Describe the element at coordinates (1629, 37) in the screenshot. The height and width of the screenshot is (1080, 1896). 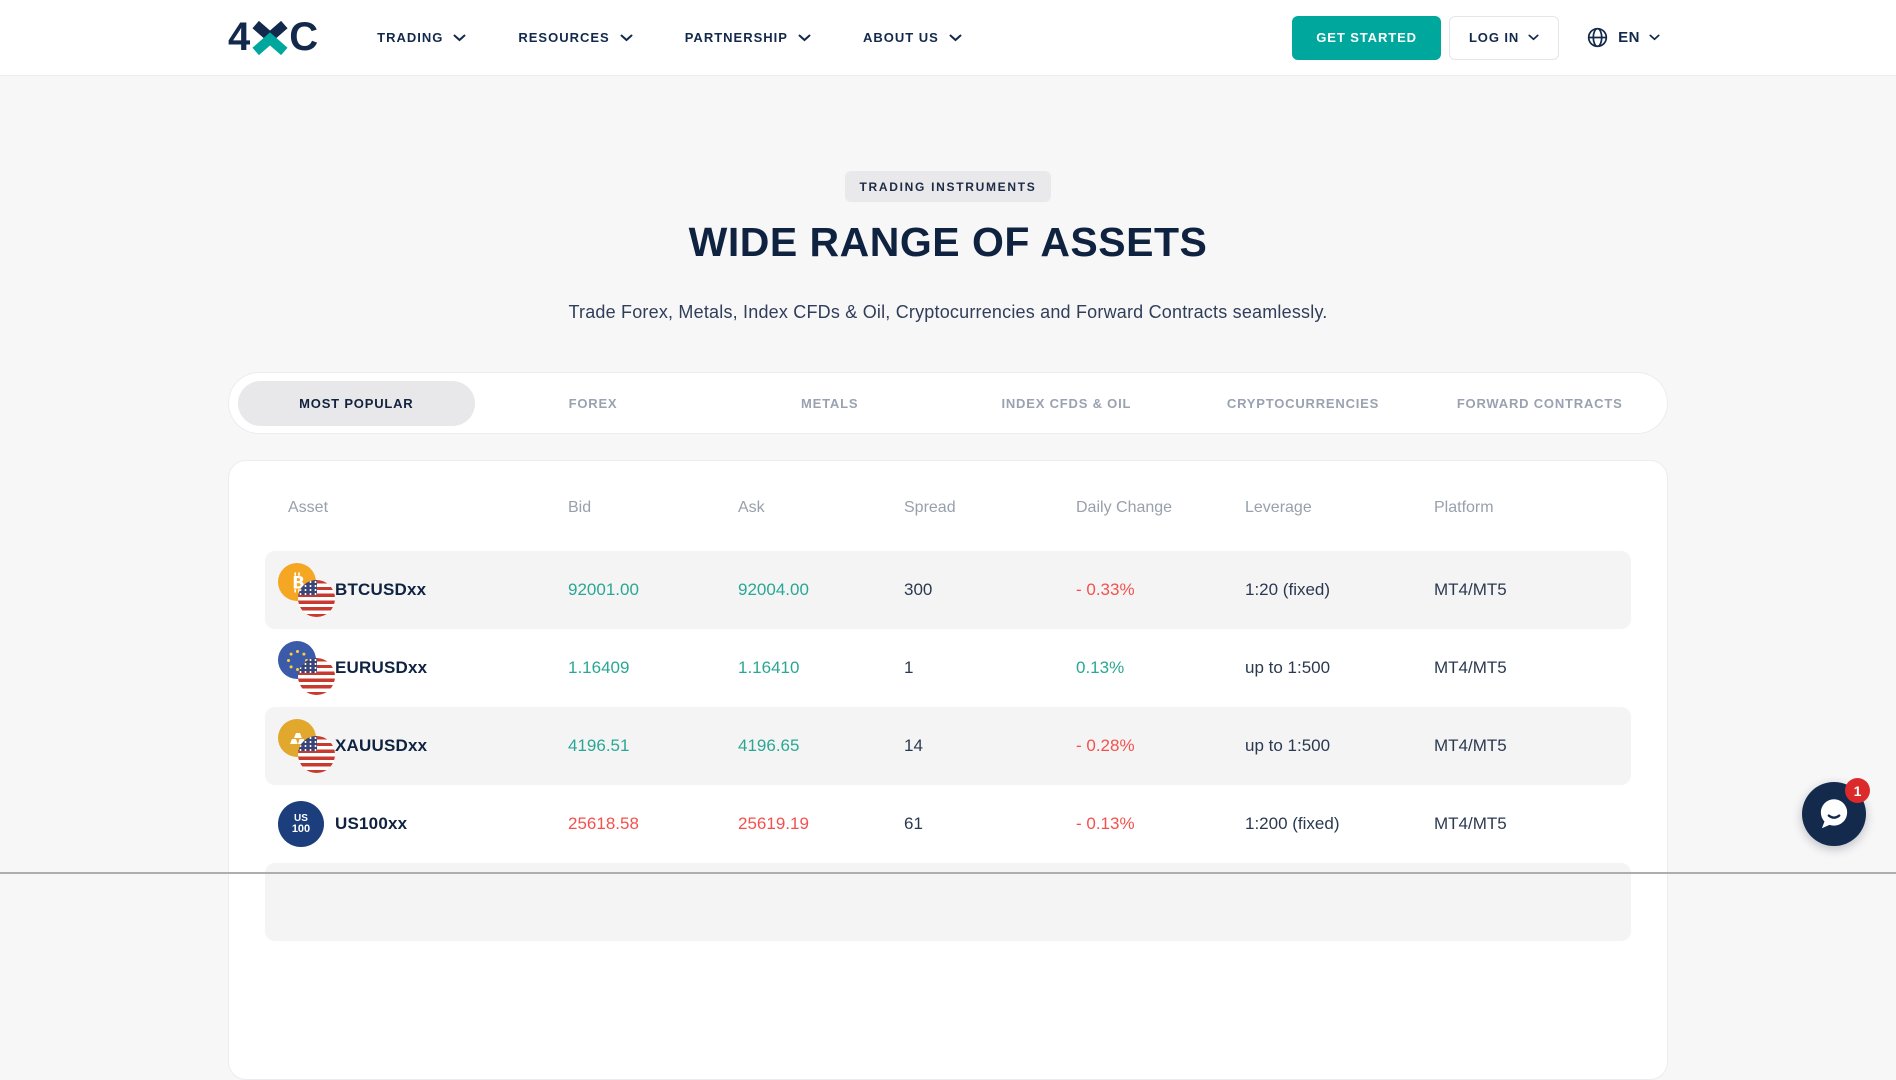
I see `language-label: EN` at that location.